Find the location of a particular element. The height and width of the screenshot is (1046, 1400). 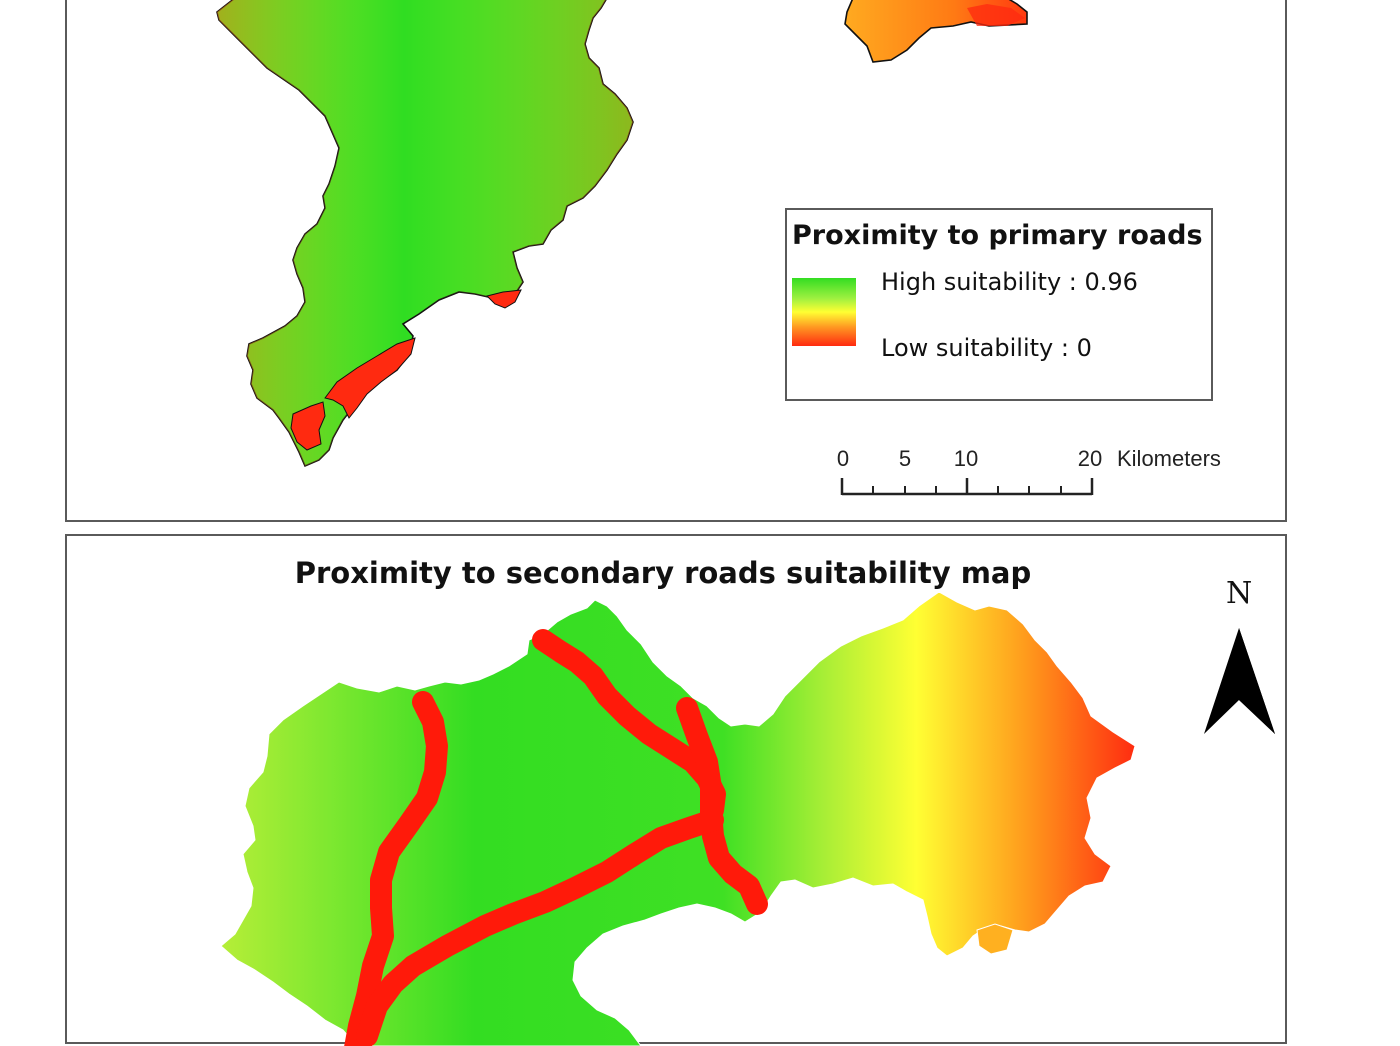

north-arrow-icon is located at coordinates (1239, 681).